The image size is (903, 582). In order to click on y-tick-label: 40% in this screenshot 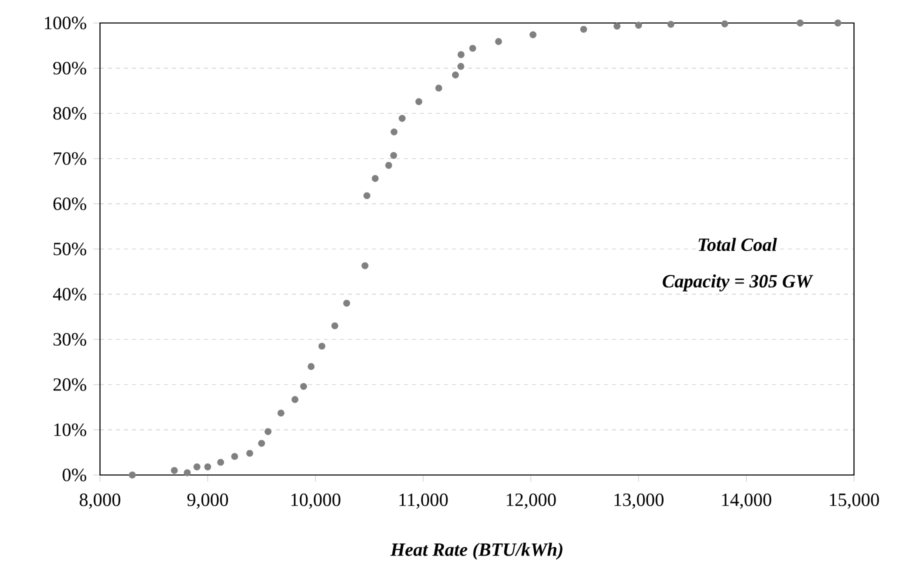, I will do `click(69, 294)`.